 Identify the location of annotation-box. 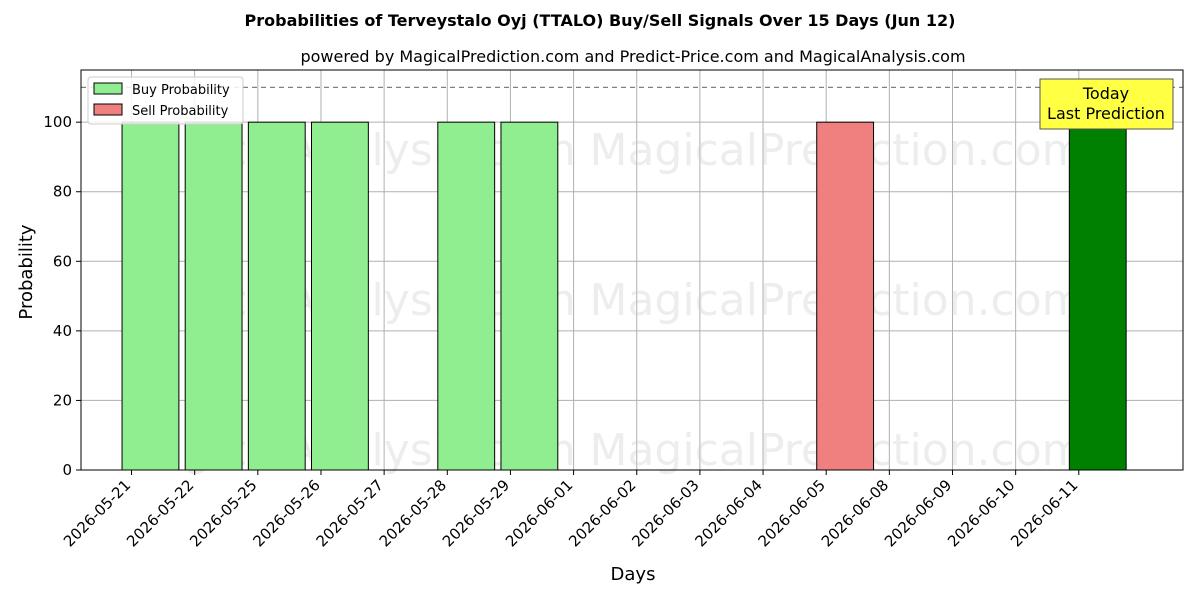
(1106, 104).